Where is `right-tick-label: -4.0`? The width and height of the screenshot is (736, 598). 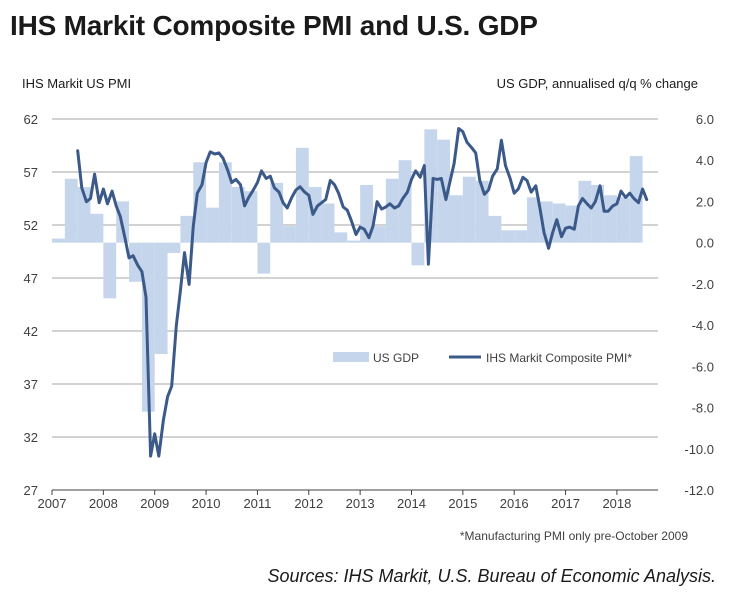 right-tick-label: -4.0 is located at coordinates (703, 325).